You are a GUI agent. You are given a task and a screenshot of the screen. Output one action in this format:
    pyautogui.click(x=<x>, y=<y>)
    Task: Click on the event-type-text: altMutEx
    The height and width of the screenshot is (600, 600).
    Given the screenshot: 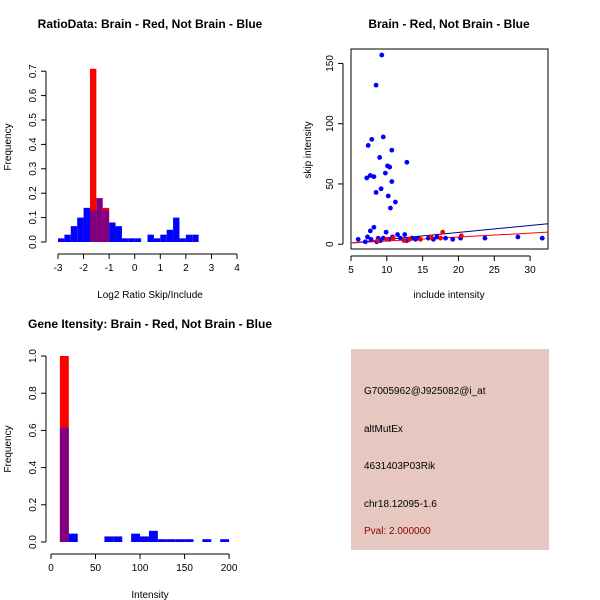 What is the action you would take?
    pyautogui.click(x=383, y=429)
    